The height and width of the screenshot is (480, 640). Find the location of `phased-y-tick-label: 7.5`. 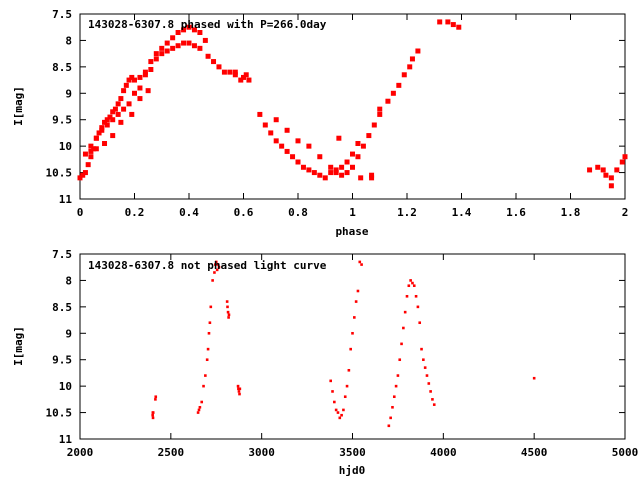

phased-y-tick-label: 7.5 is located at coordinates (62, 14).